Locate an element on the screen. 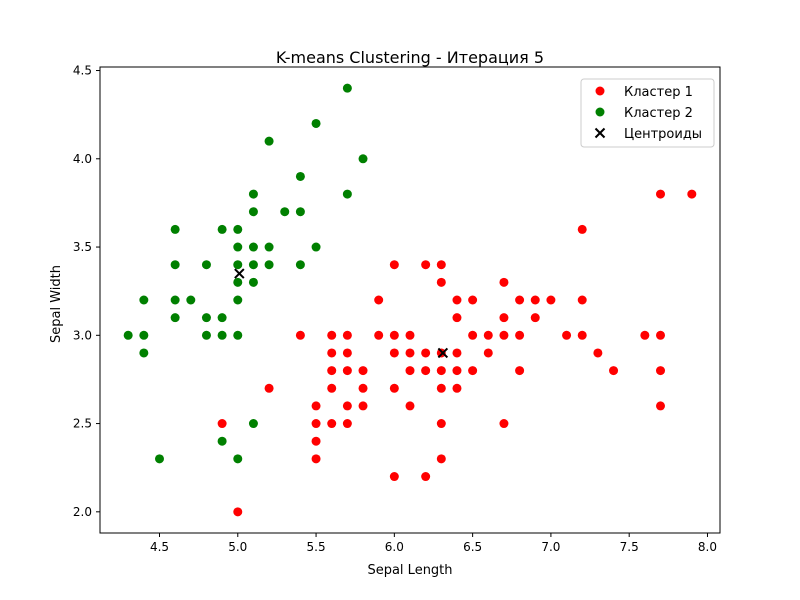 The height and width of the screenshot is (600, 800). x-tick-label: 6.0 is located at coordinates (394, 547).